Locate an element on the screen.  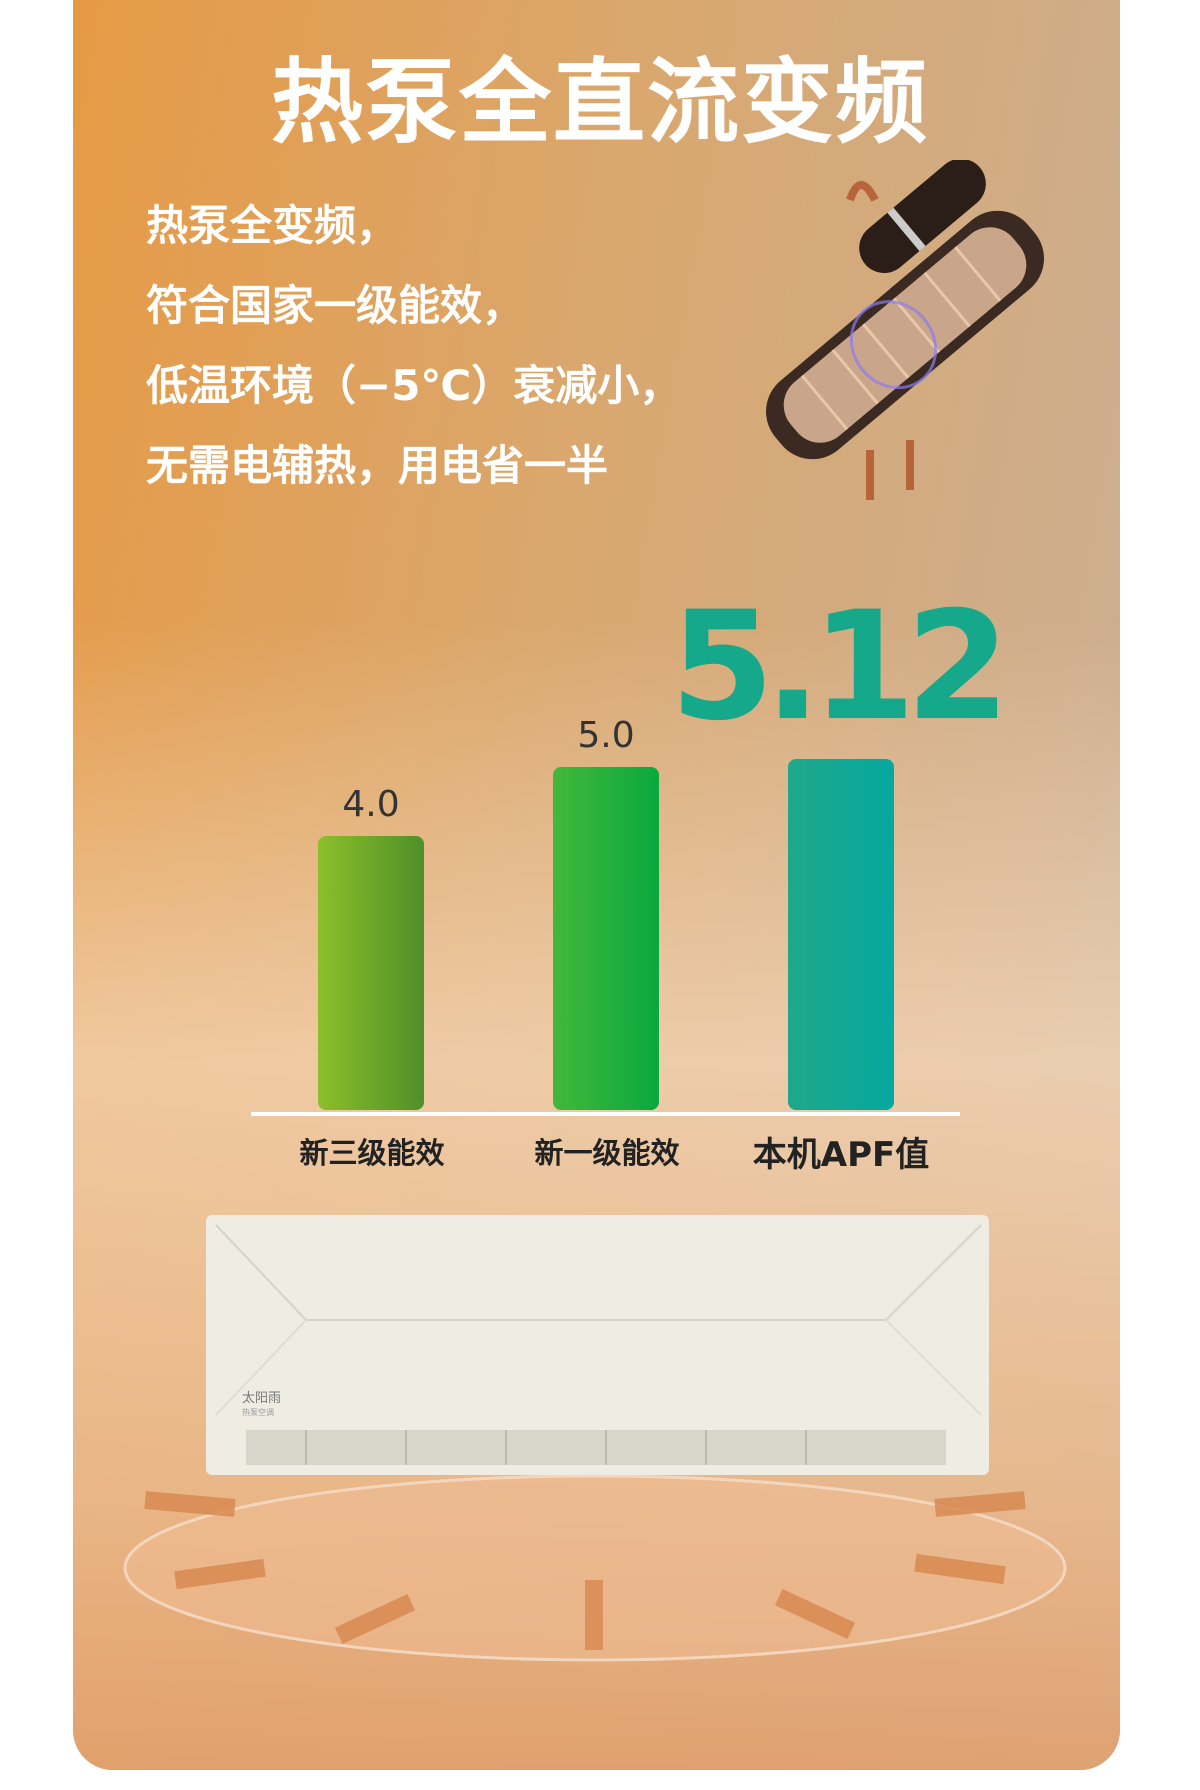
category-label: 新三级能效 is located at coordinates (372, 1153).